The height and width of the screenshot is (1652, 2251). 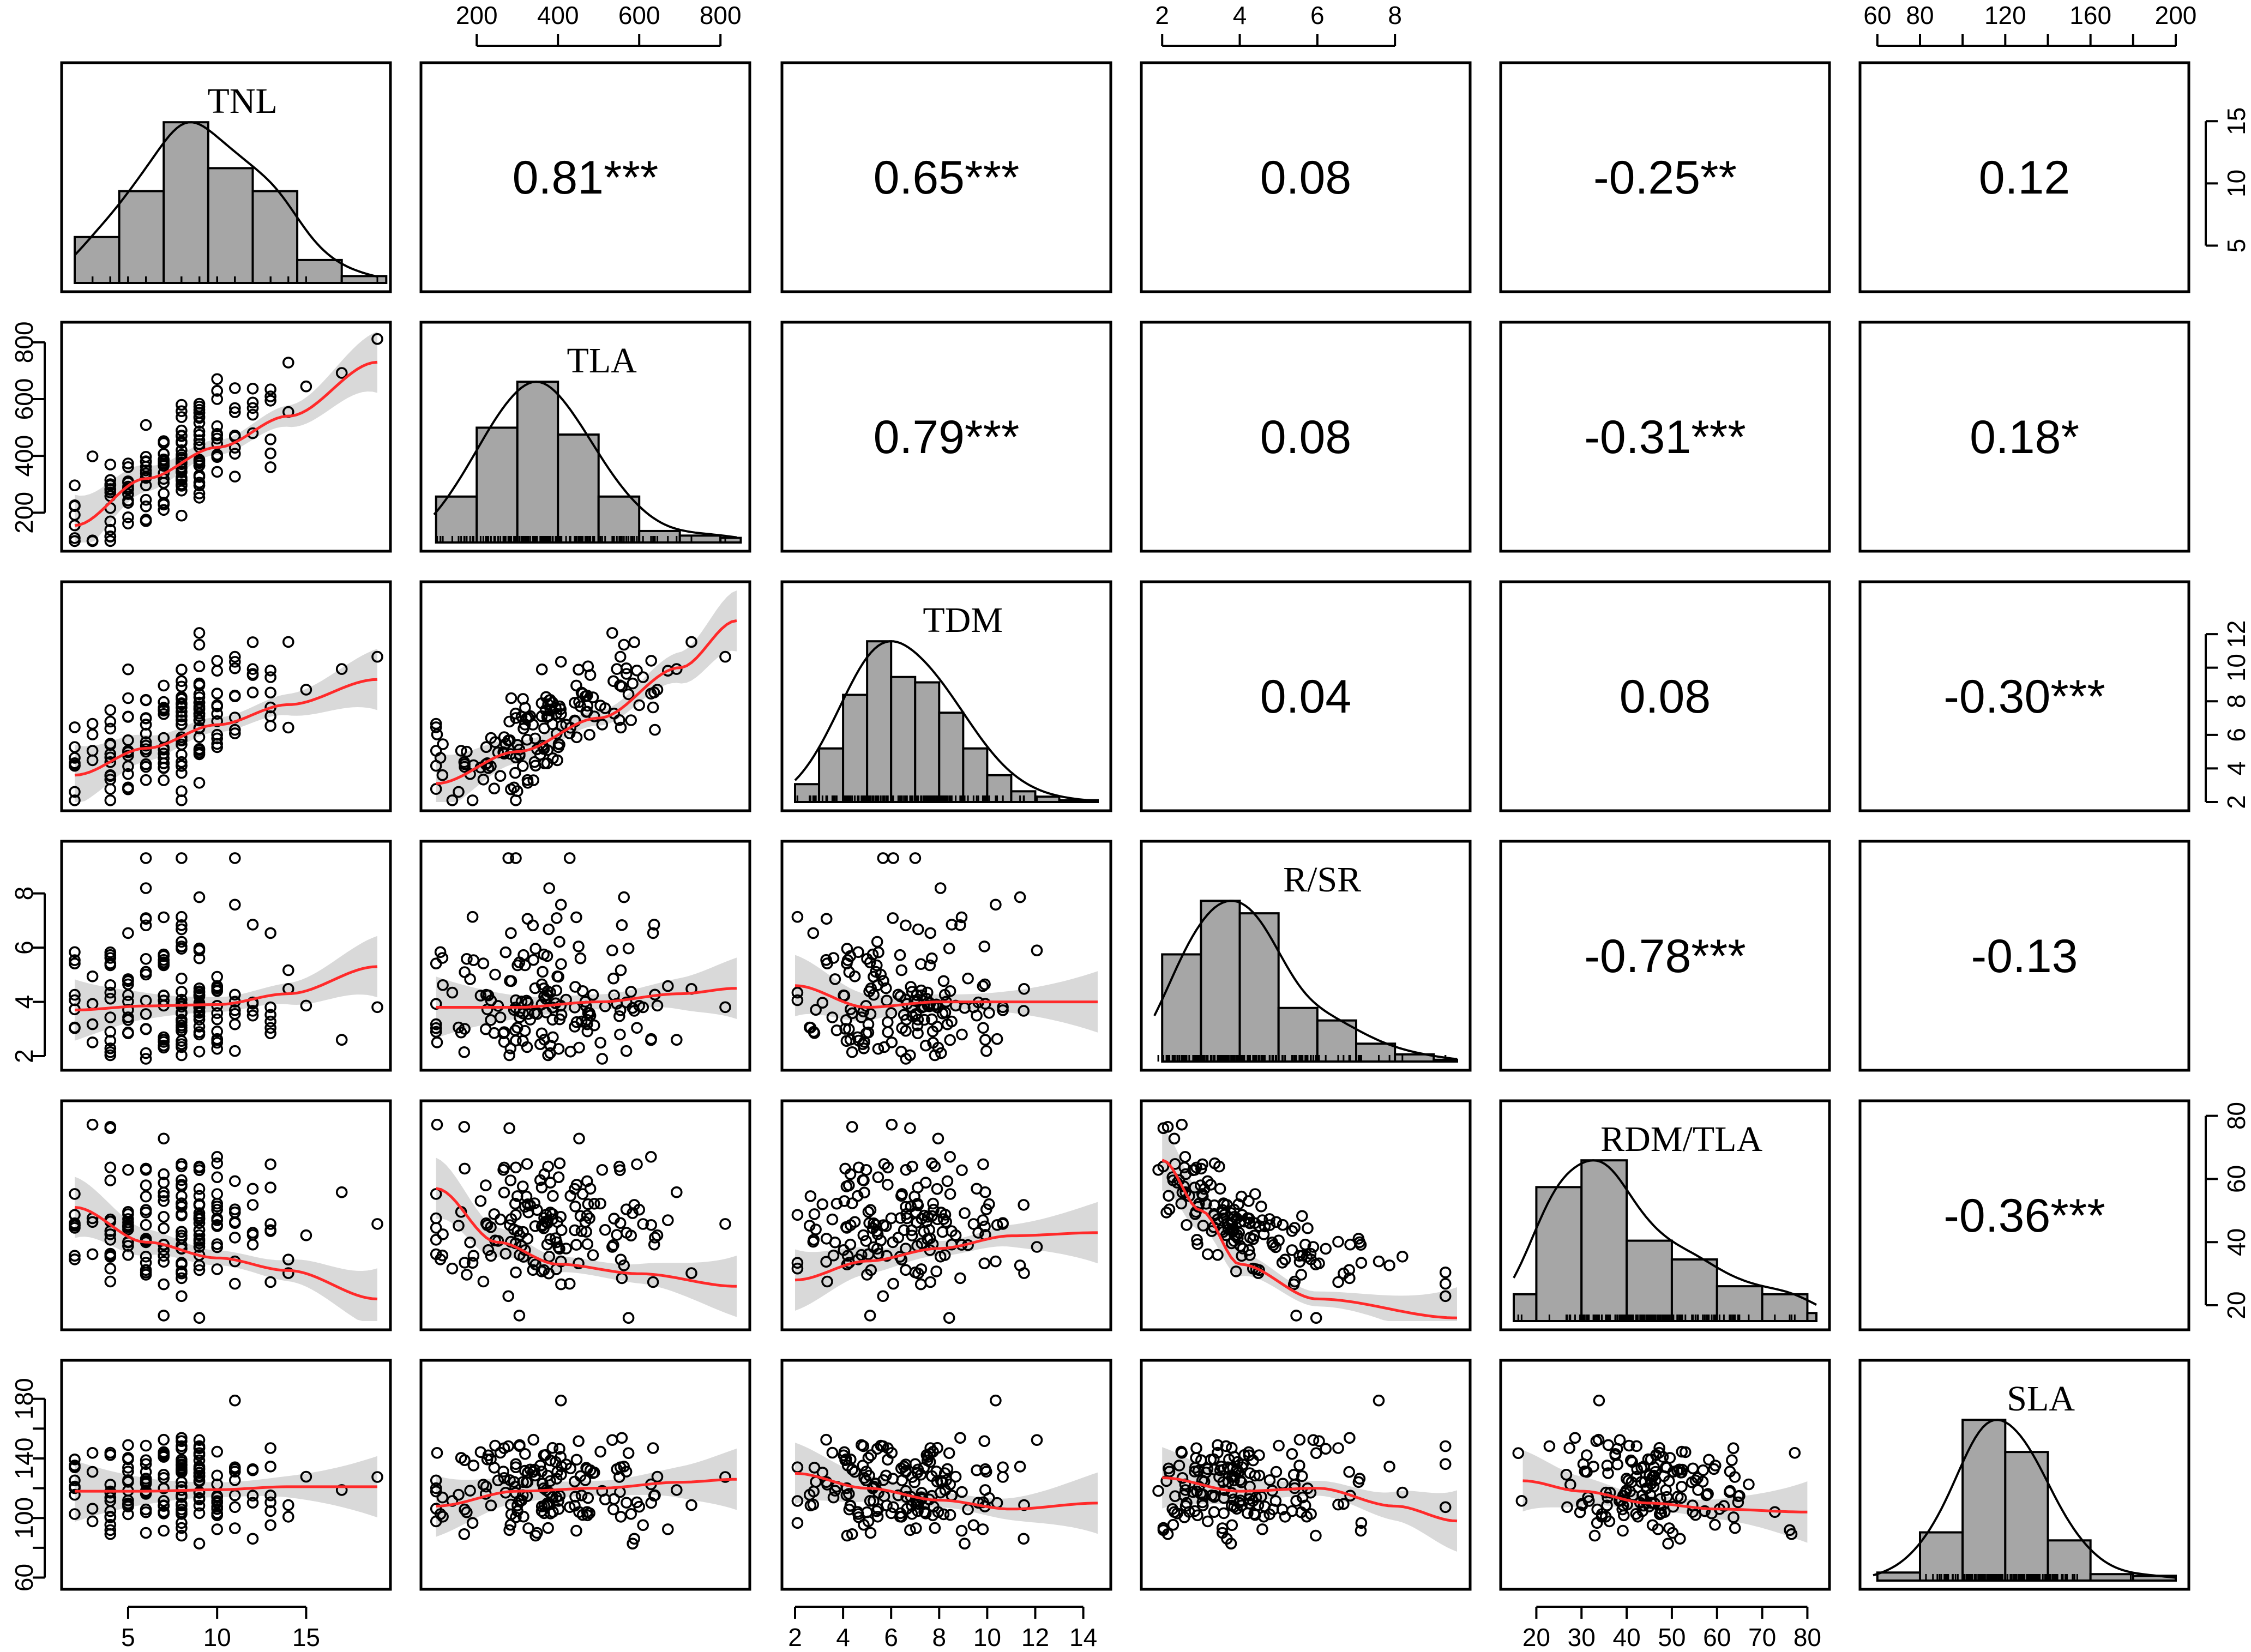 What do you see at coordinates (2024, 697) in the screenshot?
I see `correlation-value-tdm-sla: -0.30***` at bounding box center [2024, 697].